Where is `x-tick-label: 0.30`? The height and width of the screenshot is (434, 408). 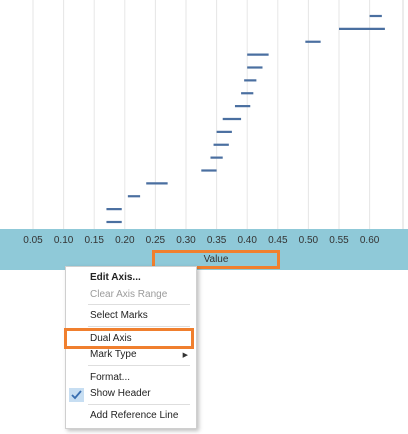 x-tick-label: 0.30 is located at coordinates (186, 240).